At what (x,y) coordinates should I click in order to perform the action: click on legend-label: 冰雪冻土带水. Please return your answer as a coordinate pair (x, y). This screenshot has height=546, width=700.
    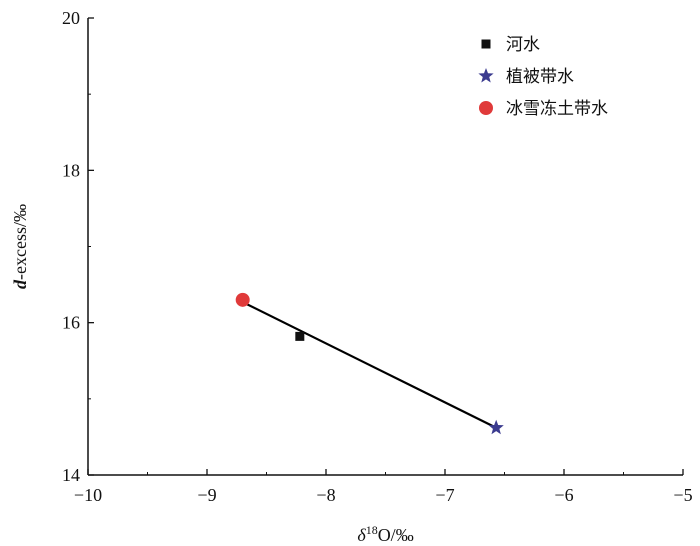
    Looking at the image, I should click on (557, 109).